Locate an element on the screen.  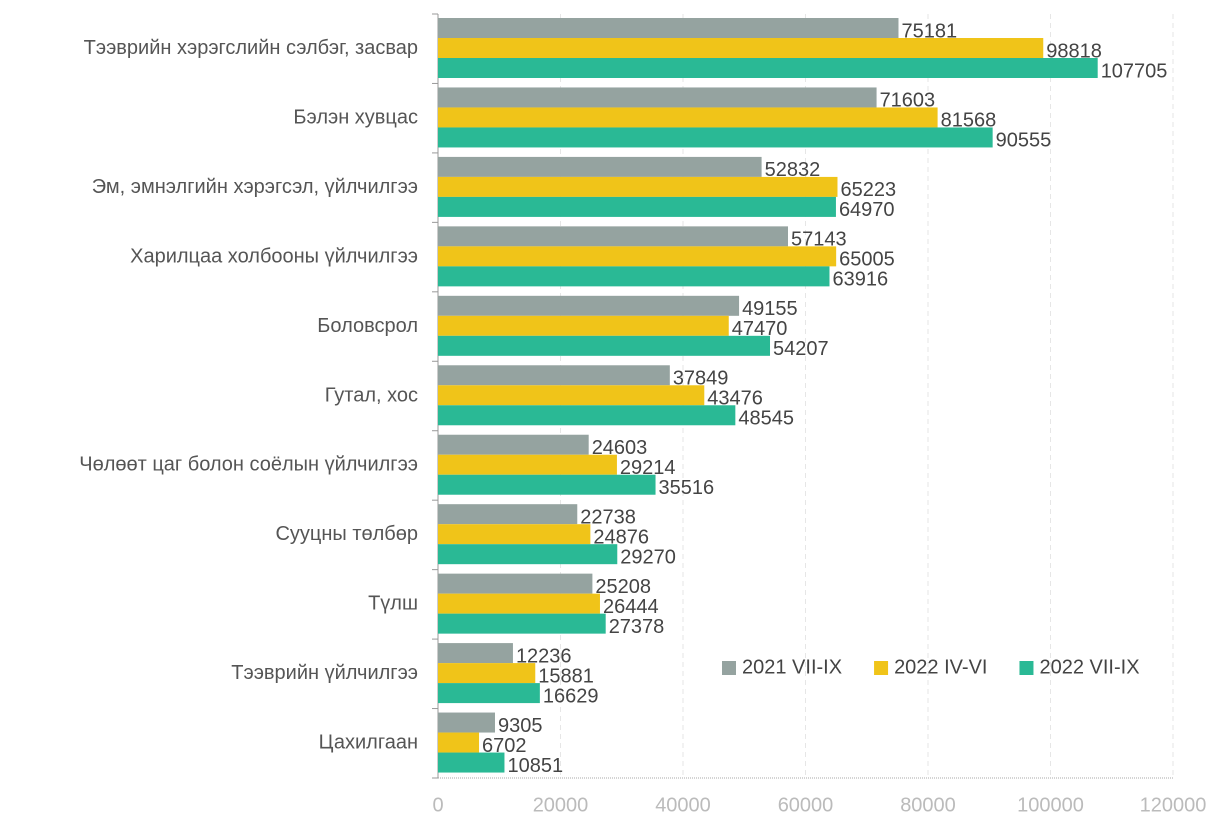
data-label: 57143 is located at coordinates (819, 240).